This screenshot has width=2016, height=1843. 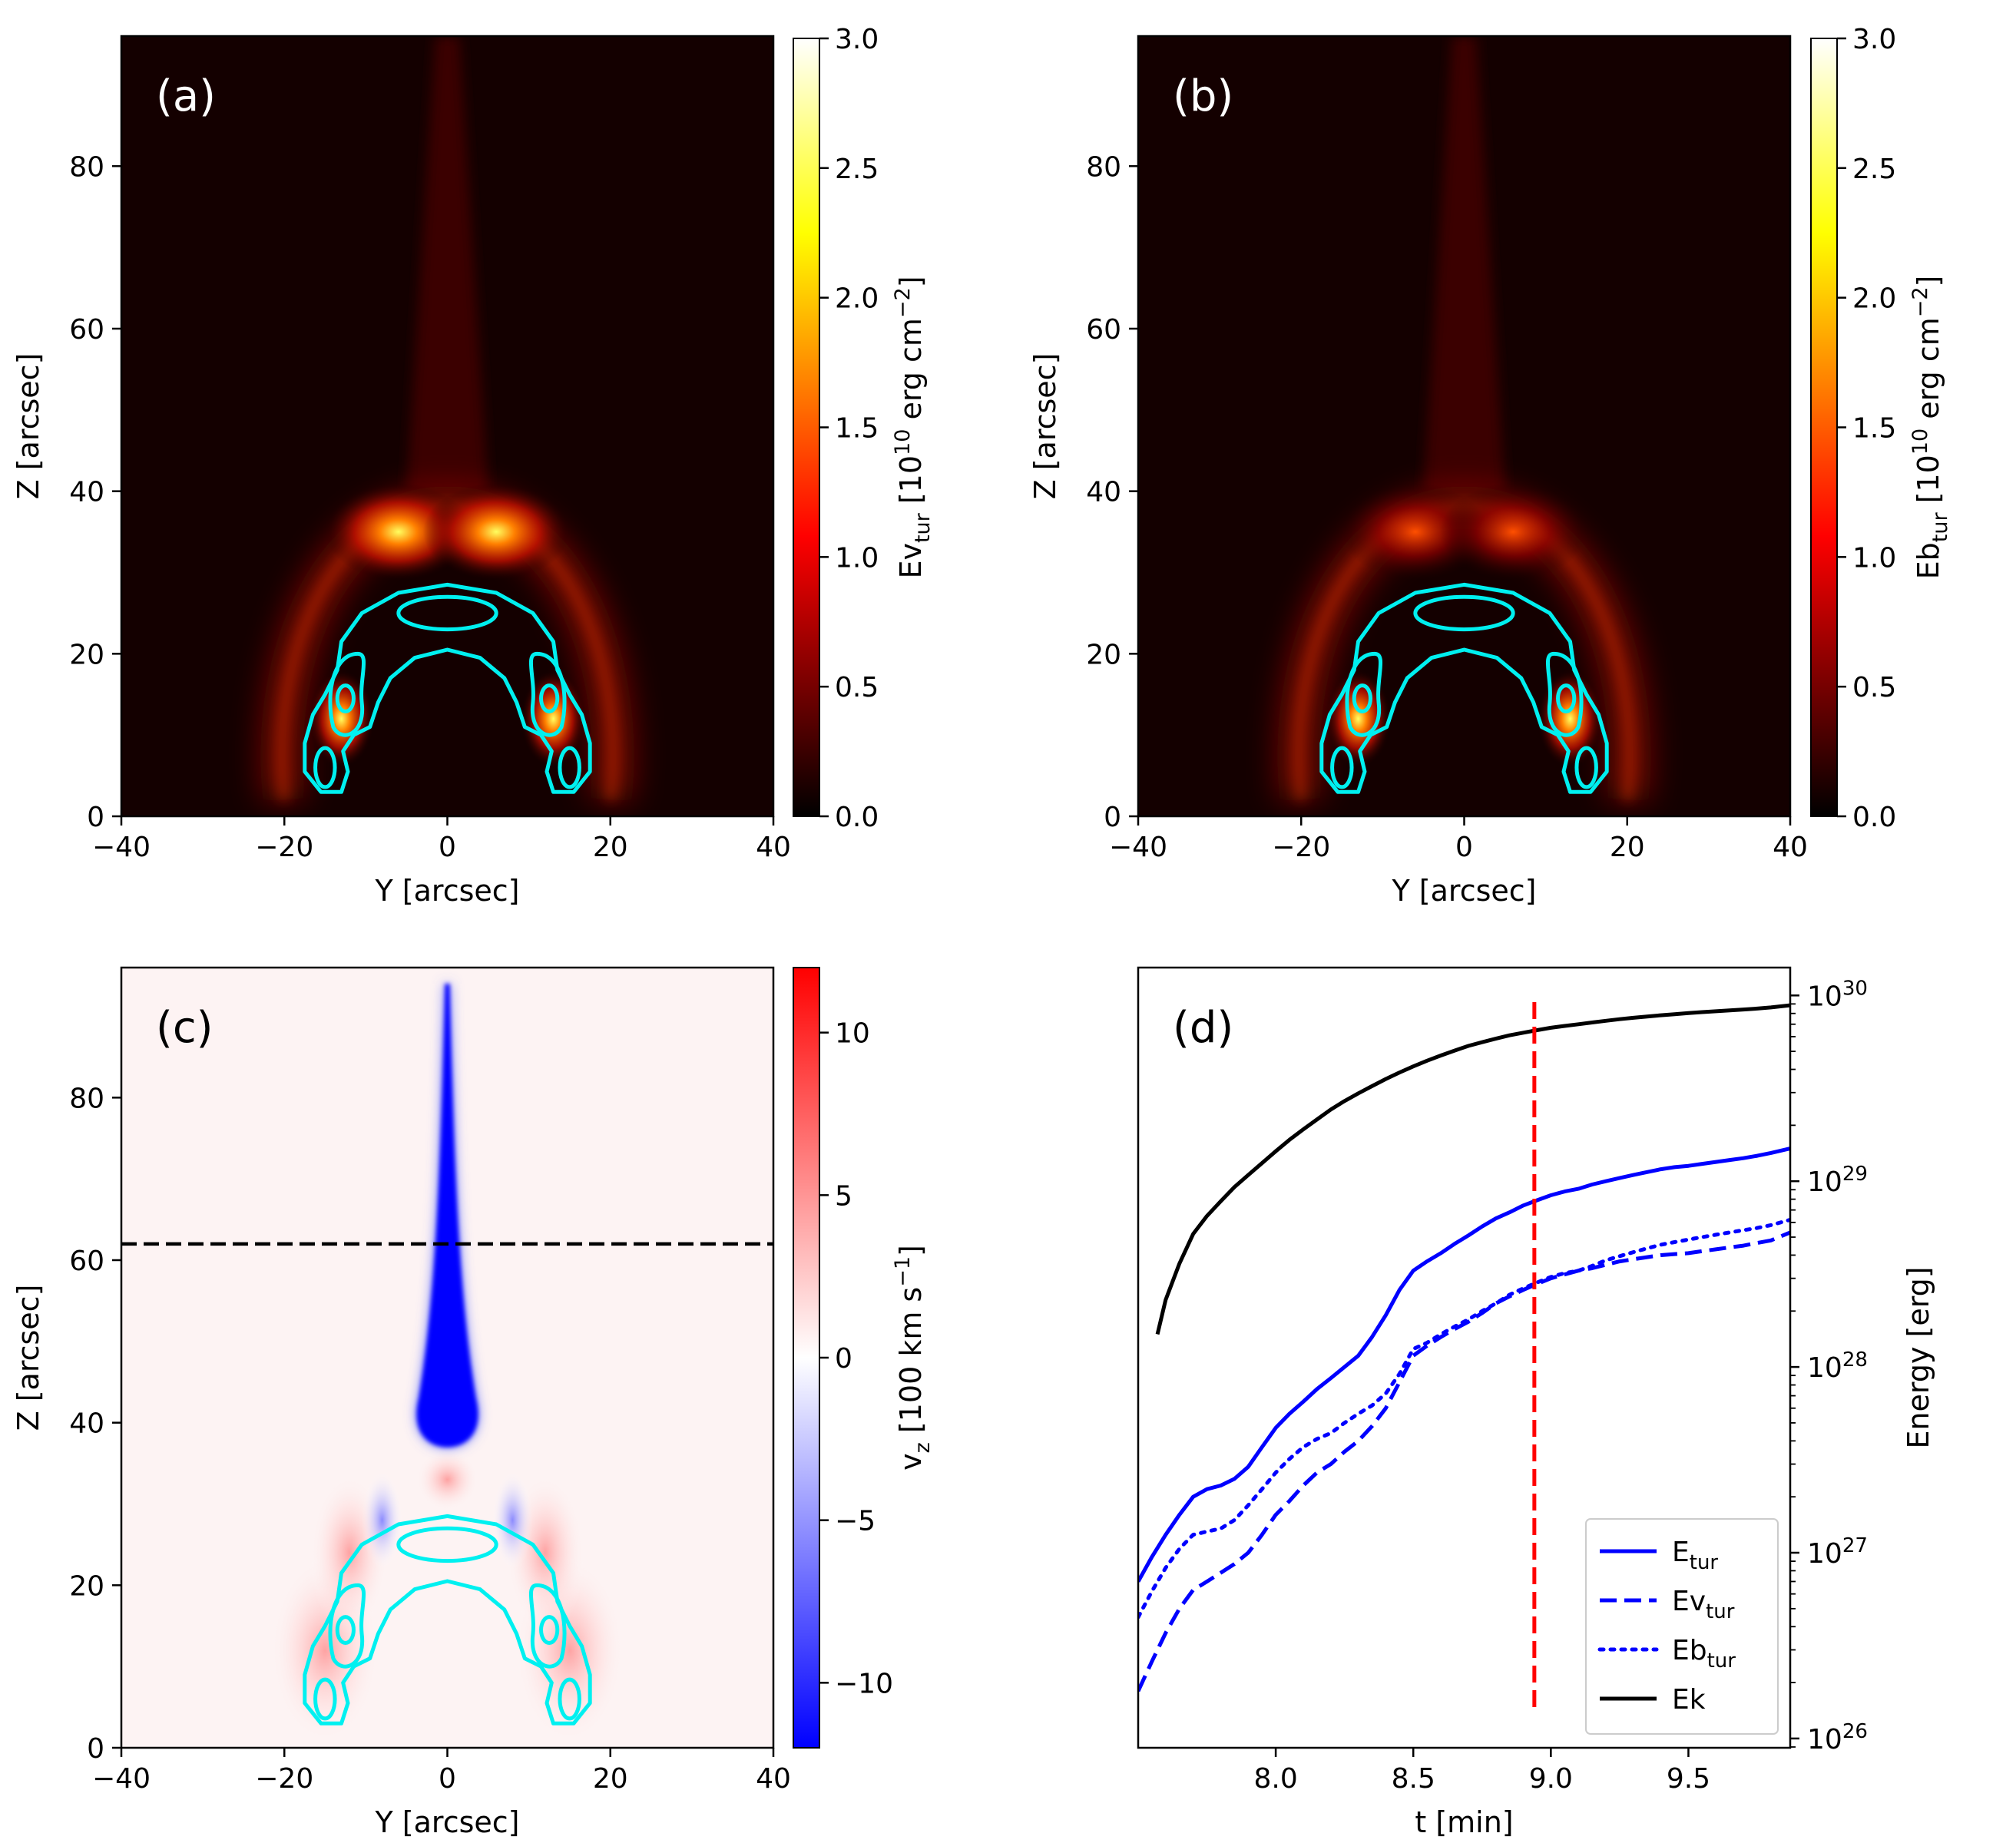 What do you see at coordinates (1874, 169) in the screenshot?
I see `colorbar-tick-label: 2.5` at bounding box center [1874, 169].